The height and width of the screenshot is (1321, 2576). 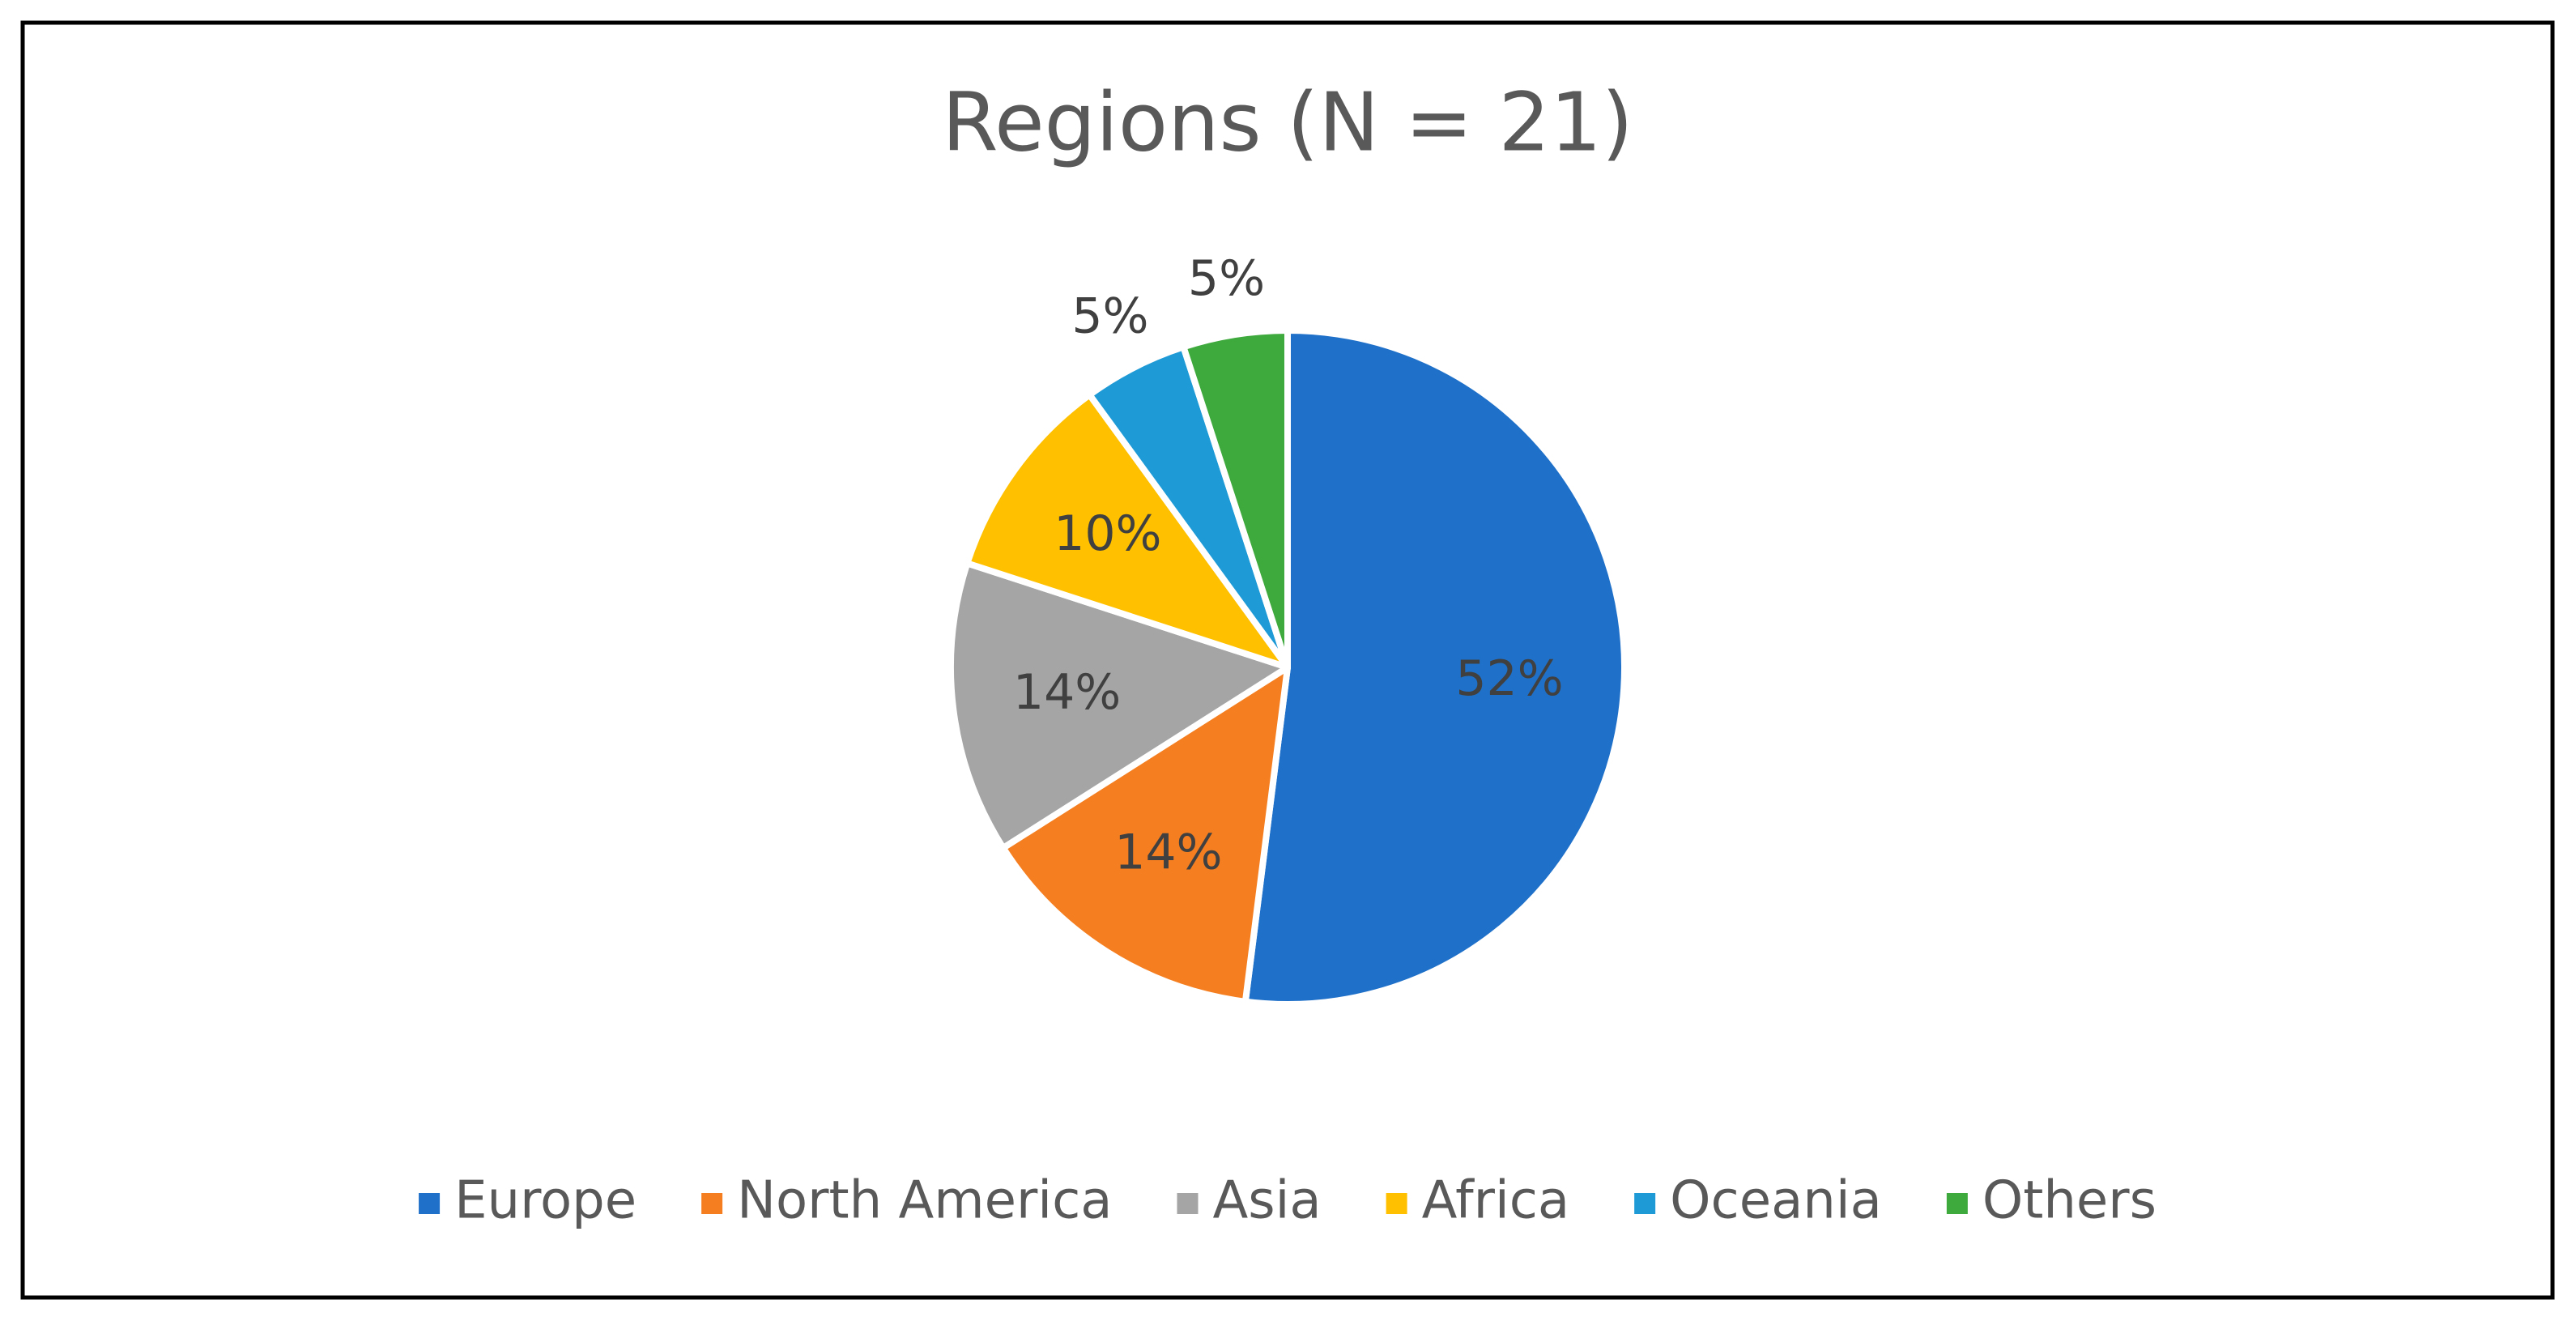 What do you see at coordinates (545, 1201) in the screenshot?
I see `legend-label: Europe` at bounding box center [545, 1201].